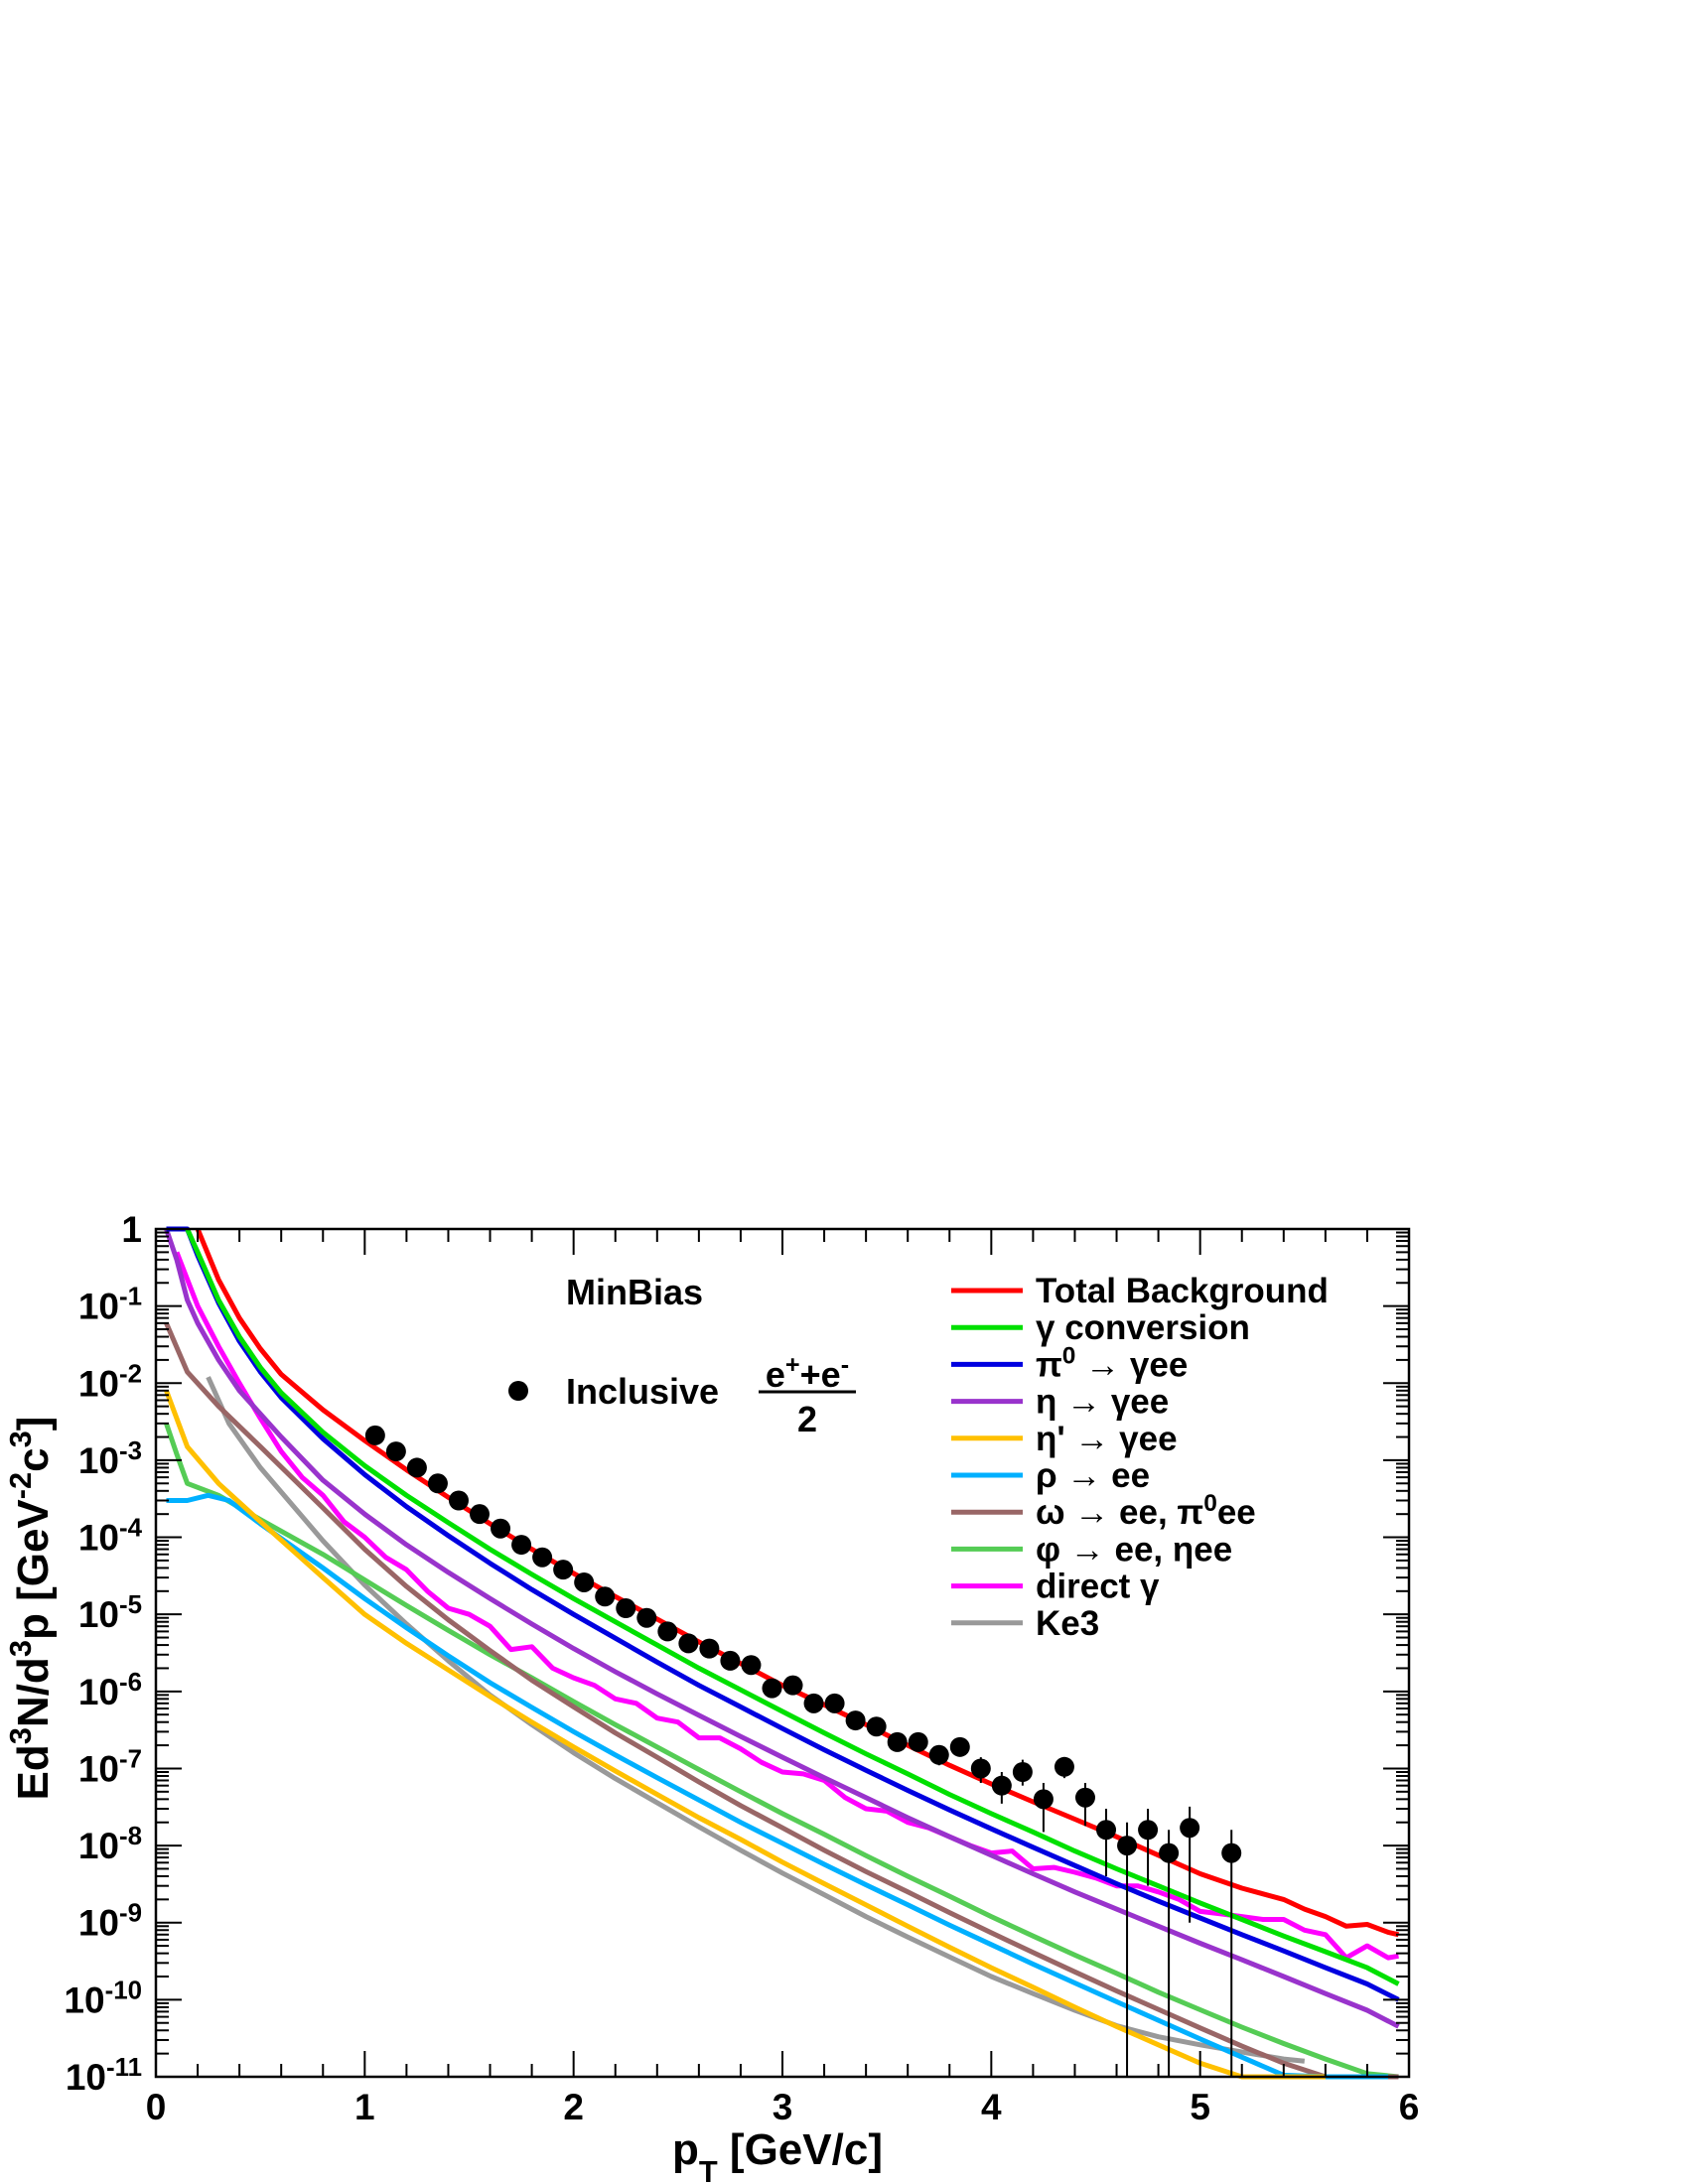 The height and width of the screenshot is (2184, 1688). I want to click on x-tick-labels: 0 1 2 3 4 5 6, so click(783, 2107).